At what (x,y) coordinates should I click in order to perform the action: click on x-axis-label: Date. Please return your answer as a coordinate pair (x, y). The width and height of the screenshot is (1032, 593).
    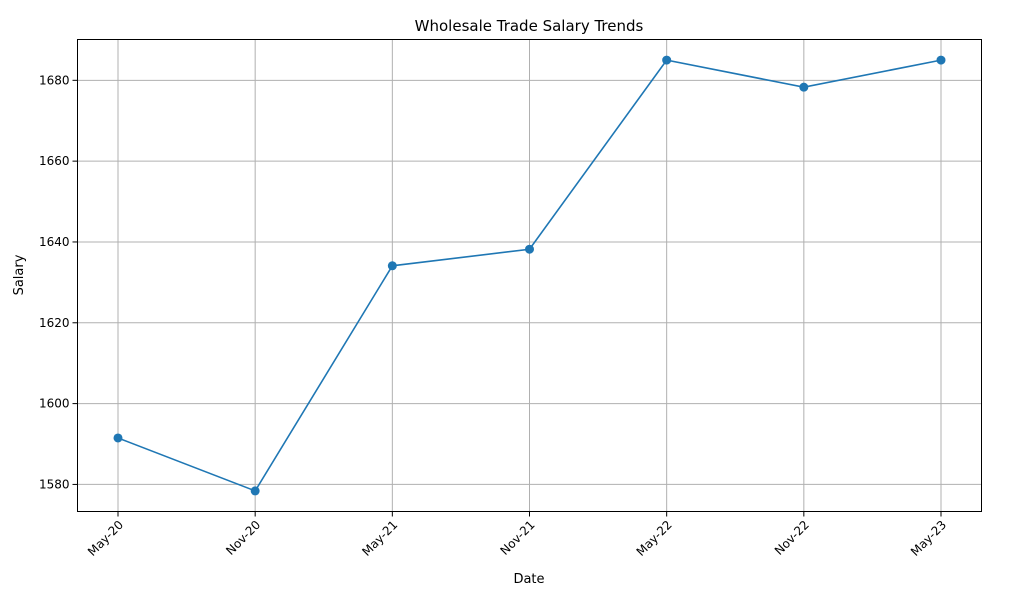
    Looking at the image, I should click on (528, 579).